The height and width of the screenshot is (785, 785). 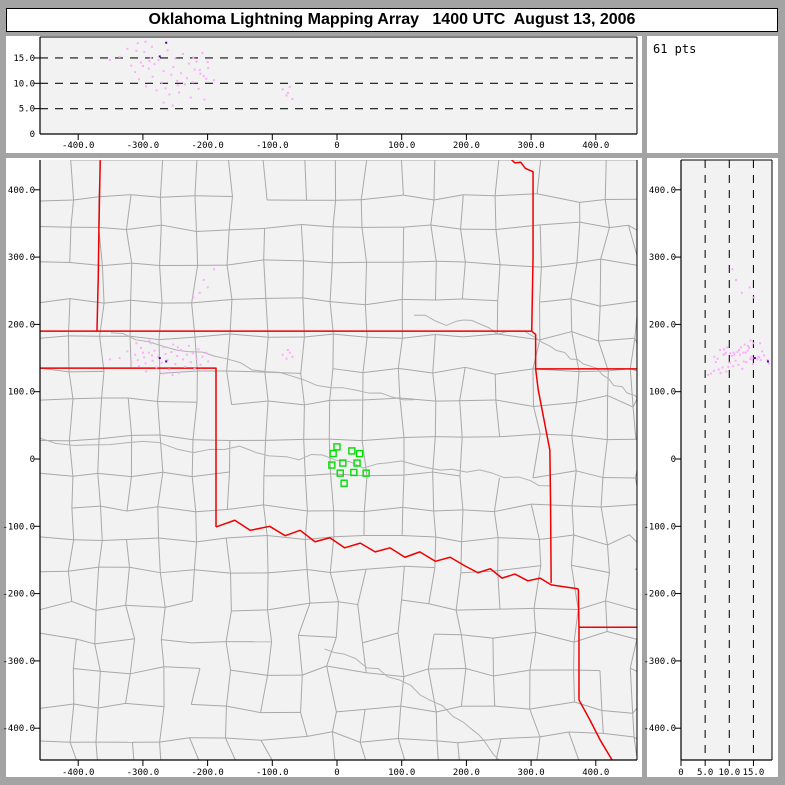 What do you see at coordinates (534, 349) in the screenshot?
I see `state-border-line` at bounding box center [534, 349].